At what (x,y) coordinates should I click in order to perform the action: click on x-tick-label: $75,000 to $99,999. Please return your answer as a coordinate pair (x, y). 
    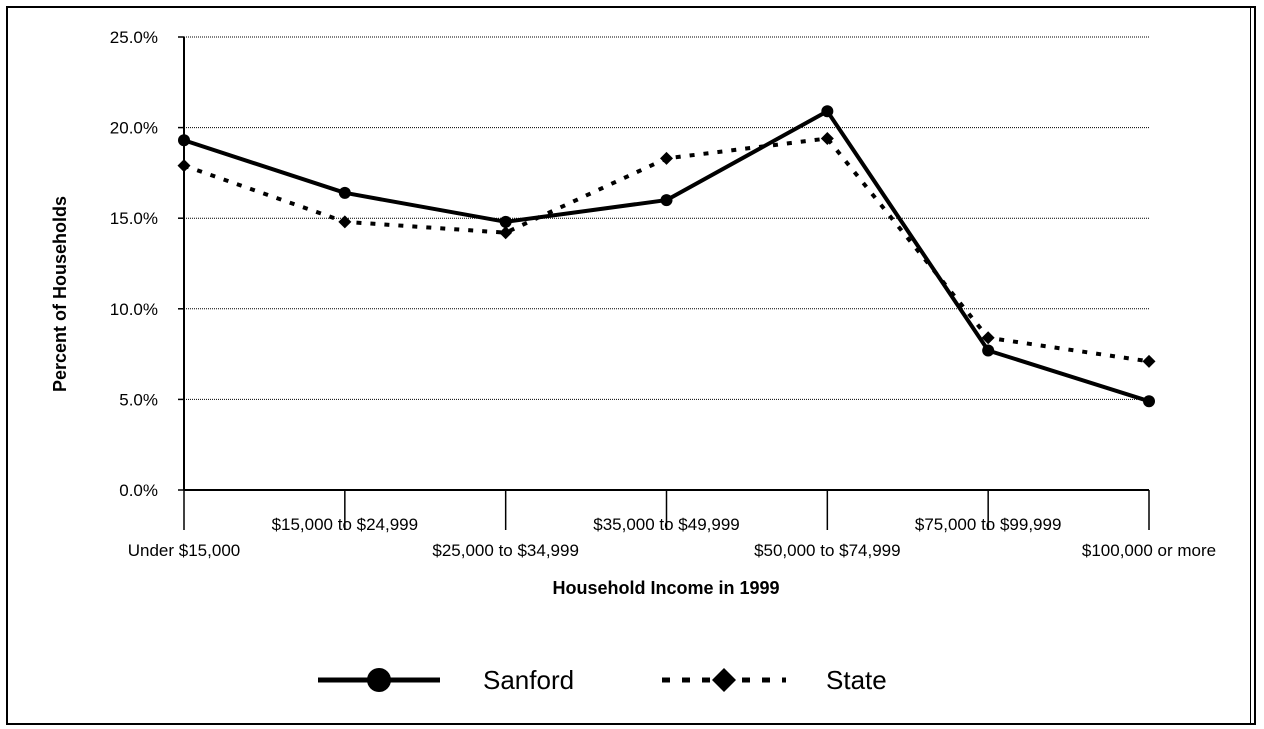
    Looking at the image, I should click on (988, 524).